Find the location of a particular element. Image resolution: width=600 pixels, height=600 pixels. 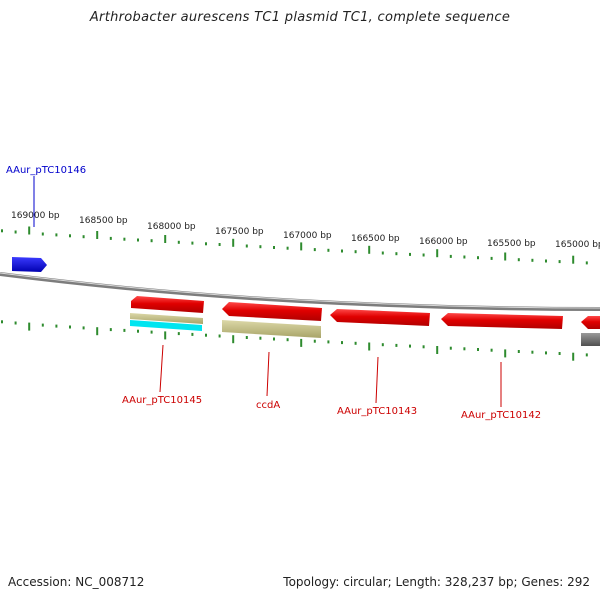

inner-tick-marks is located at coordinates (294, 340).